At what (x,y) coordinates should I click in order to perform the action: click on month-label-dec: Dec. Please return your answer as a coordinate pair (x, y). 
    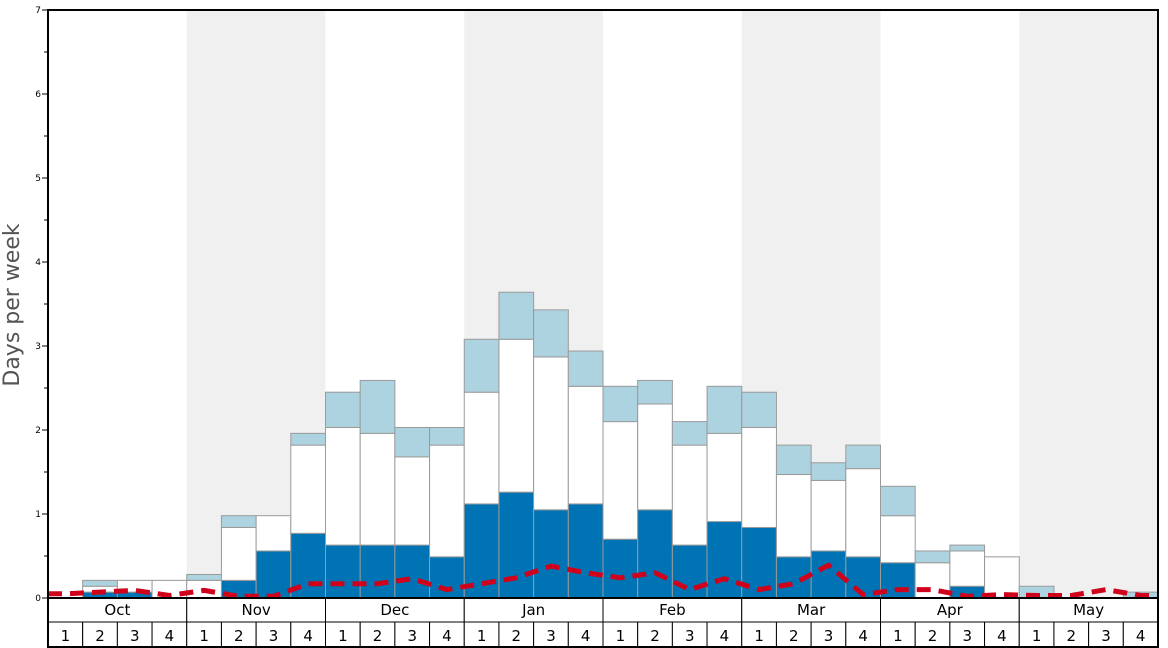
    Looking at the image, I should click on (394, 610).